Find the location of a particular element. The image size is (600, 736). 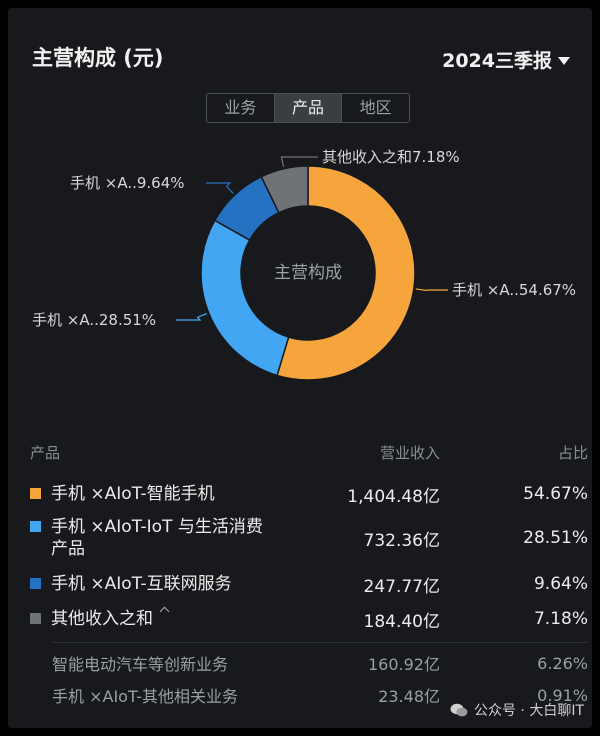

sub-row-revenue: 160.92亿 is located at coordinates (404, 664).